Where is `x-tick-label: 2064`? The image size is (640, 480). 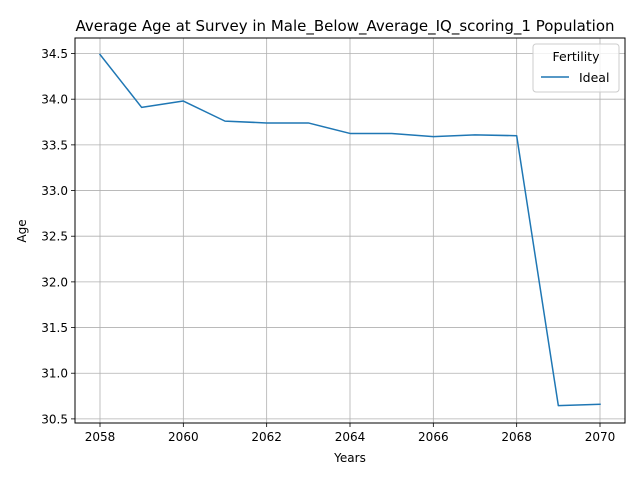 x-tick-label: 2064 is located at coordinates (350, 437).